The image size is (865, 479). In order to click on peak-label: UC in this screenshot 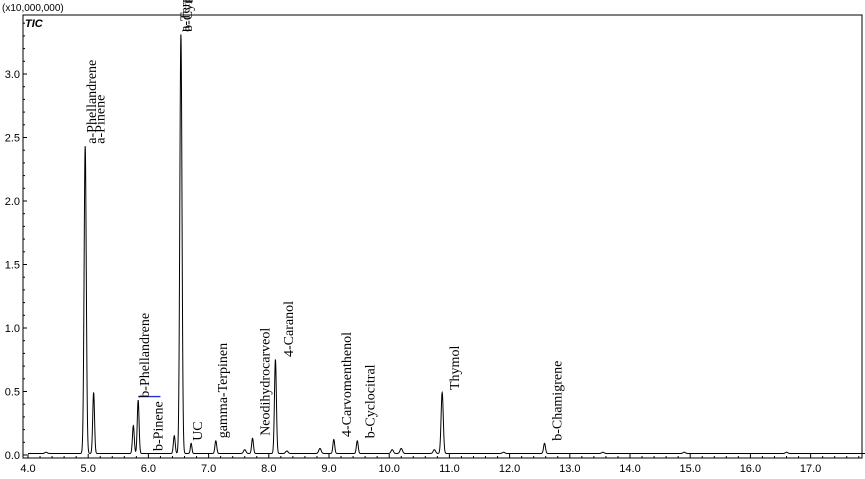, I will do `click(198, 430)`.